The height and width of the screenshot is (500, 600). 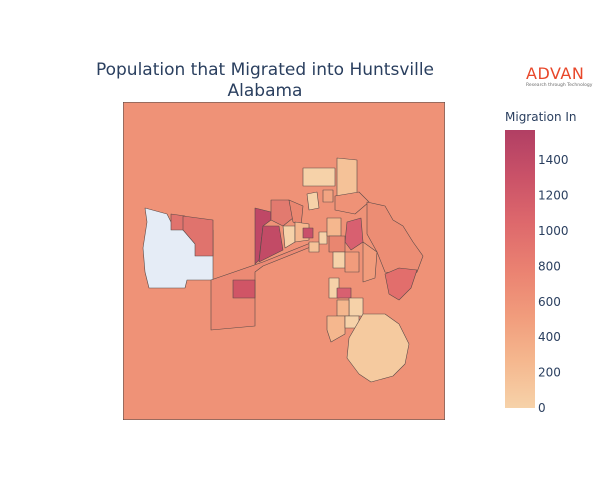 What do you see at coordinates (352, 262) in the screenshot?
I see `region-mid-e` at bounding box center [352, 262].